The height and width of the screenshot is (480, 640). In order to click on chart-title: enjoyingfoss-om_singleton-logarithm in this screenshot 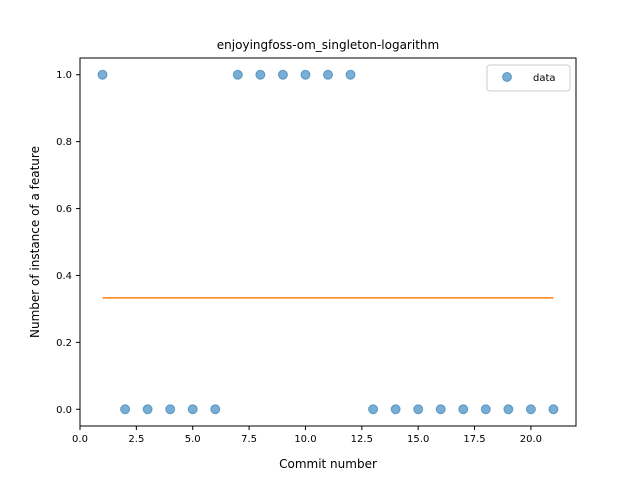, I will do `click(328, 45)`.